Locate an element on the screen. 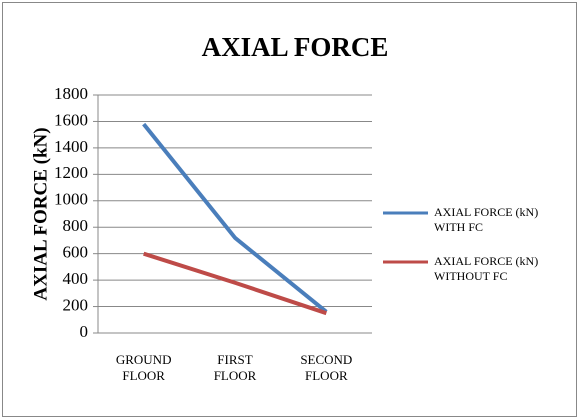  legend-label: AXIAL FORCE (kN) WITH FC is located at coordinates (489, 219).